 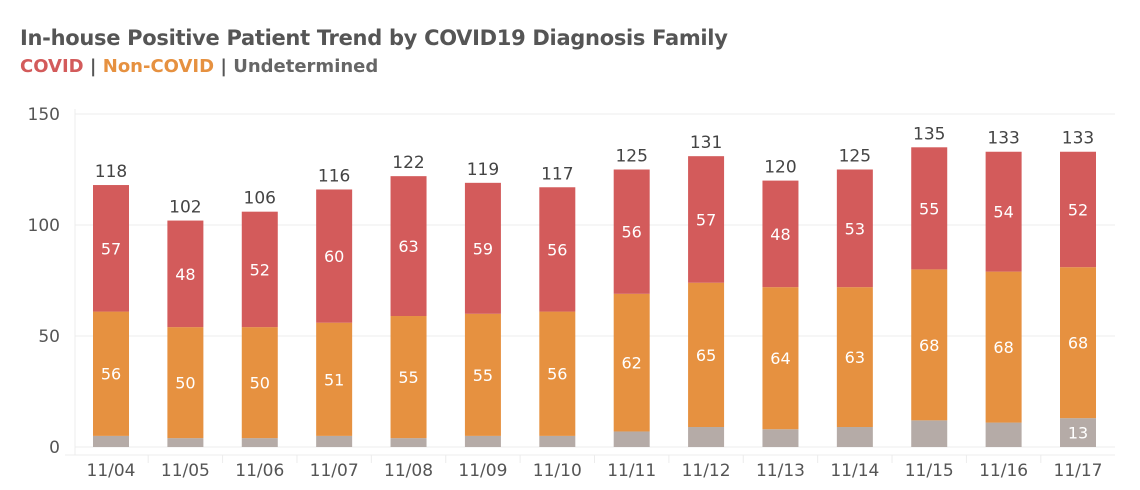 I want to click on total-label: 102, so click(x=185, y=208).